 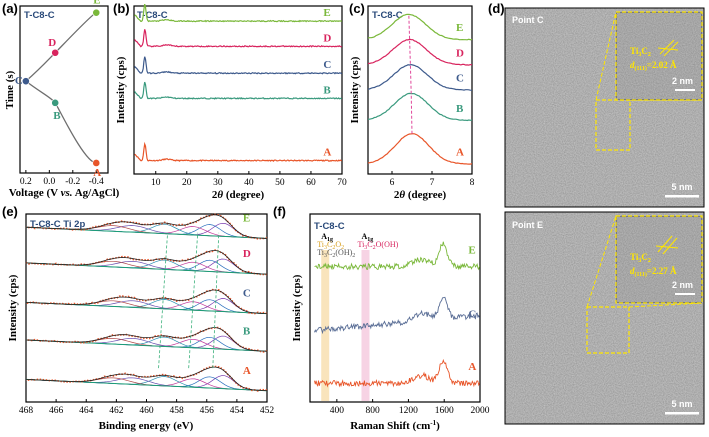 What do you see at coordinates (249, 183) in the screenshot?
I see `panel-b-xtick-label-3: 40` at bounding box center [249, 183].